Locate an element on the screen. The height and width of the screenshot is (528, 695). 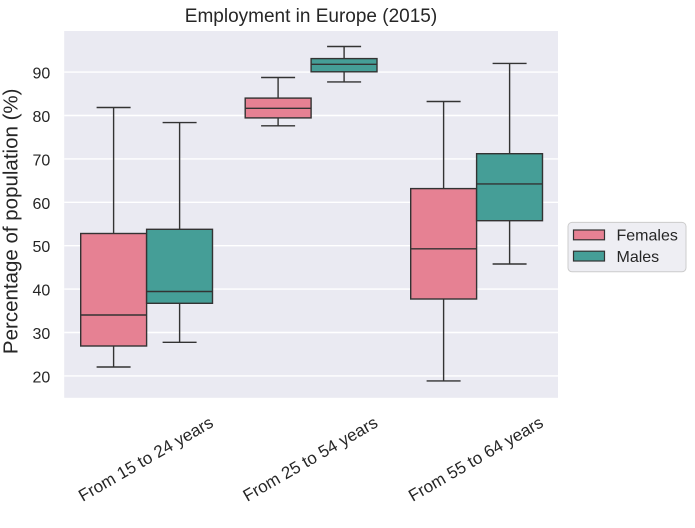
svg-text: 40 is located at coordinates (42, 291).